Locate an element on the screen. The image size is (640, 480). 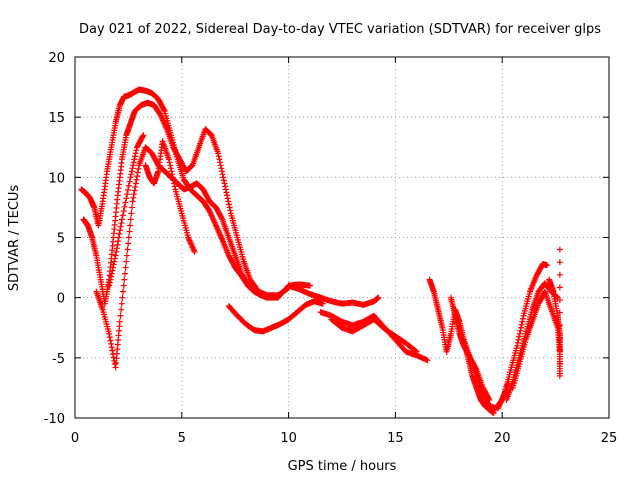
x-axis-label: GPS time / hours is located at coordinates (342, 466).